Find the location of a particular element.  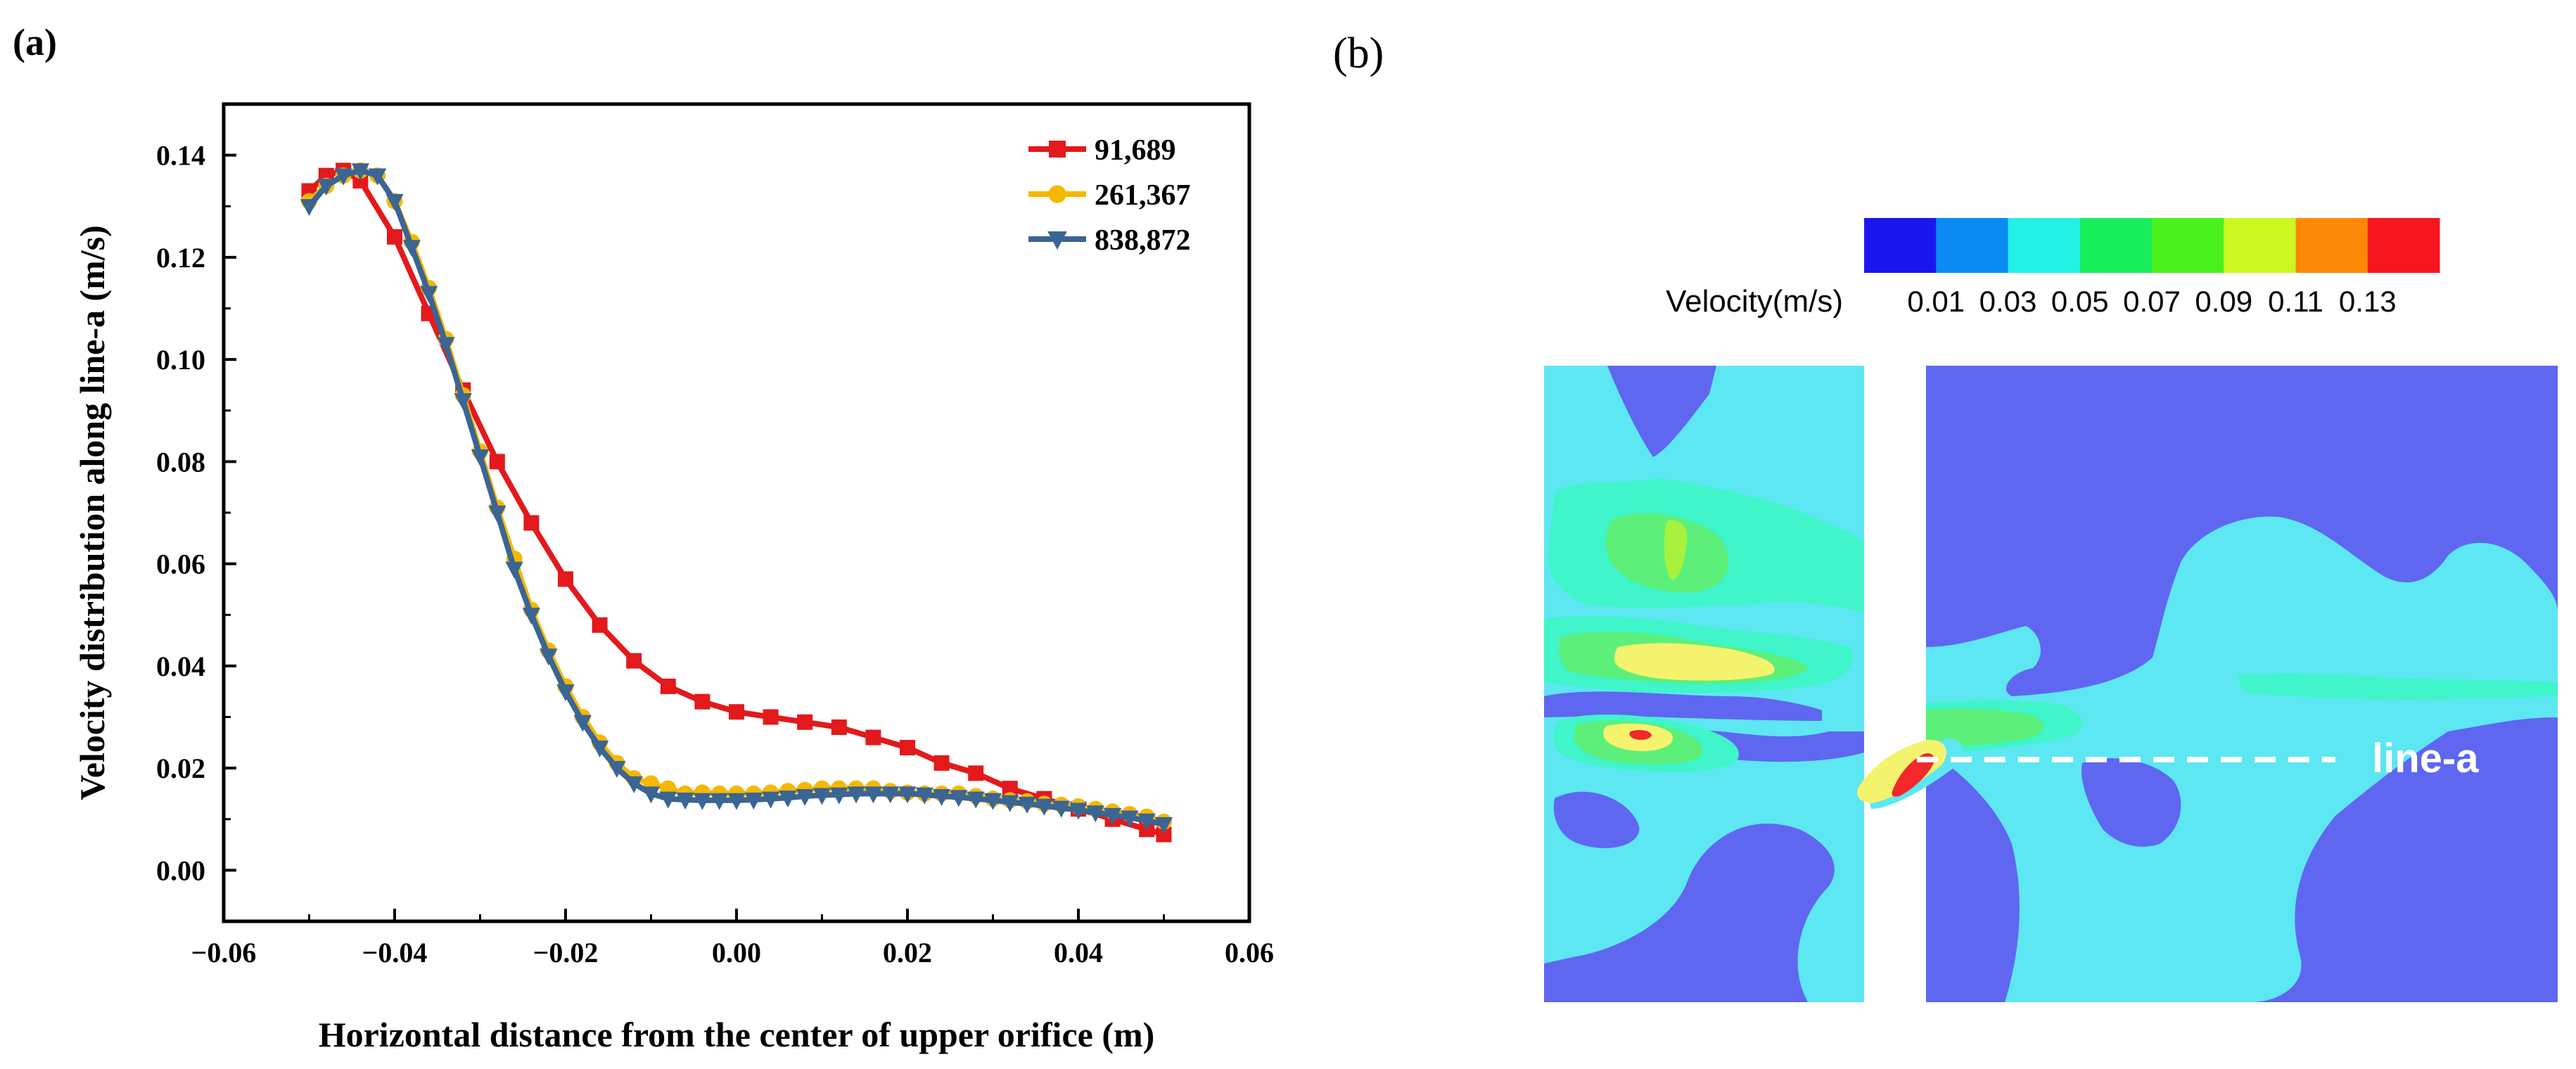

colorbar-tick-label: 0.01 is located at coordinates (1936, 301).